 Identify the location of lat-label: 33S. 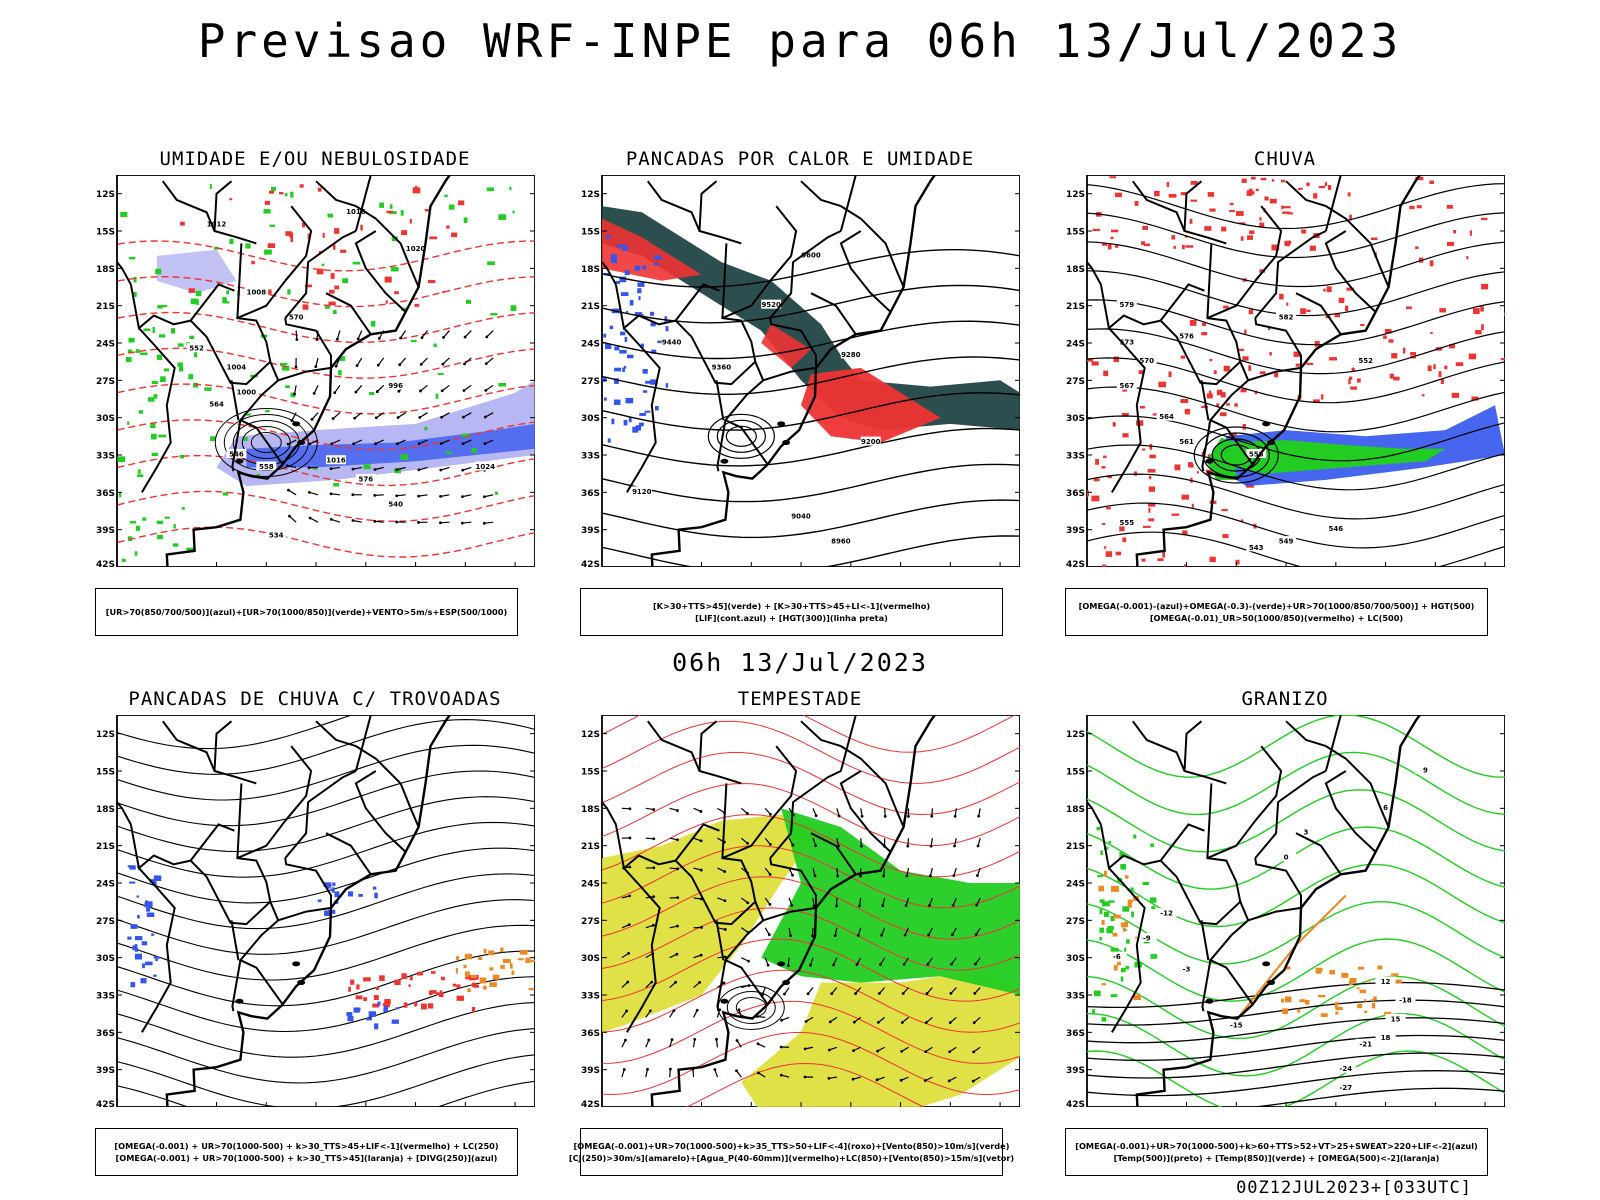
(590, 997).